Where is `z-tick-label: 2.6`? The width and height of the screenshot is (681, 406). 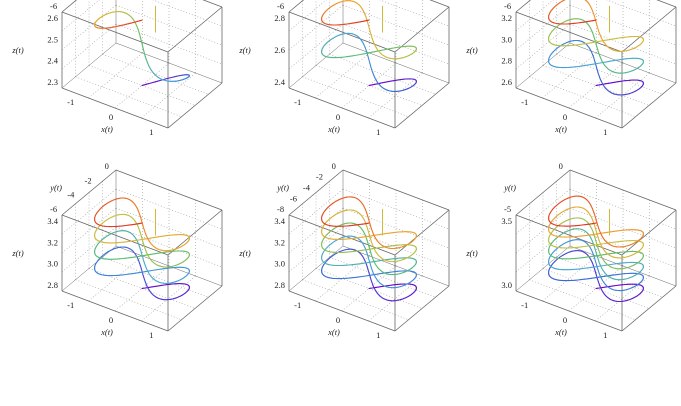
z-tick-label: 2.6 is located at coordinates (52, 18).